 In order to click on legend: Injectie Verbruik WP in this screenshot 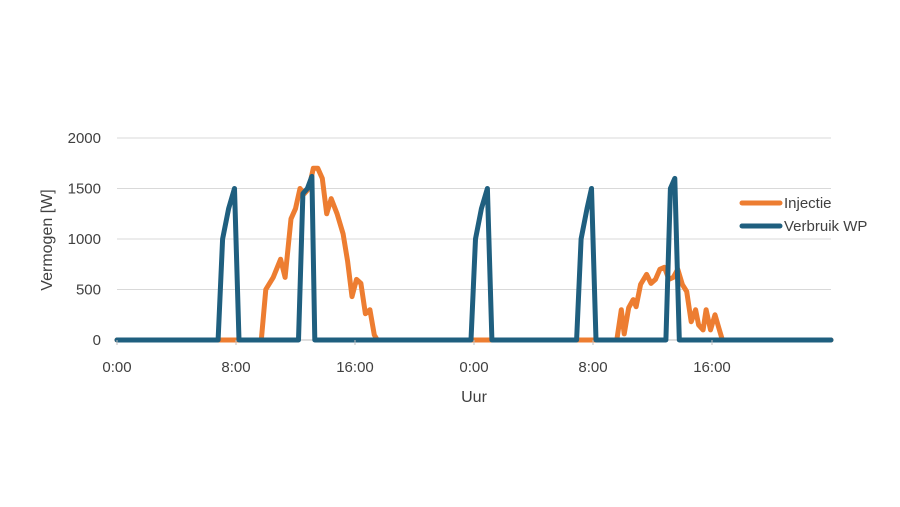, I will do `click(803, 215)`.